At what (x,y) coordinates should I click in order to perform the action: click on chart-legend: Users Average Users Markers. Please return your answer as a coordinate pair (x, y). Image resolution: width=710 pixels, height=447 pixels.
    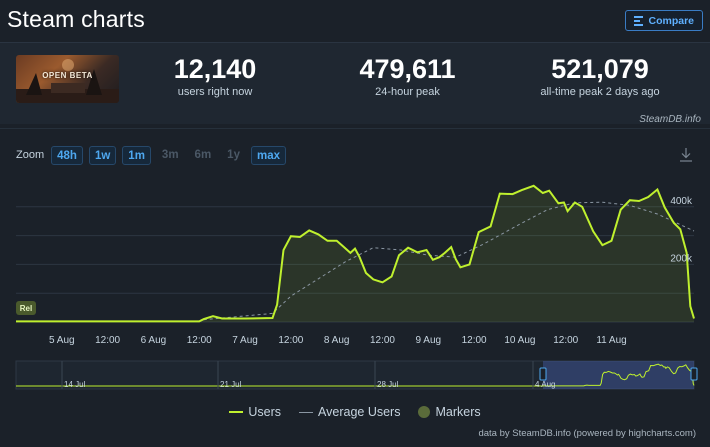
    Looking at the image, I should click on (355, 412).